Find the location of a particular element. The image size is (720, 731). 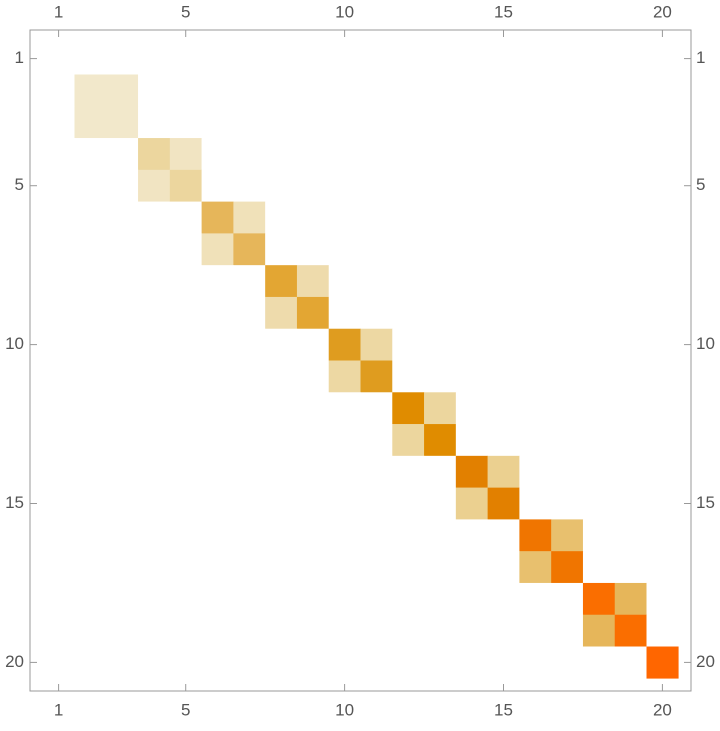

x-tick-label: 20 is located at coordinates (662, 709).